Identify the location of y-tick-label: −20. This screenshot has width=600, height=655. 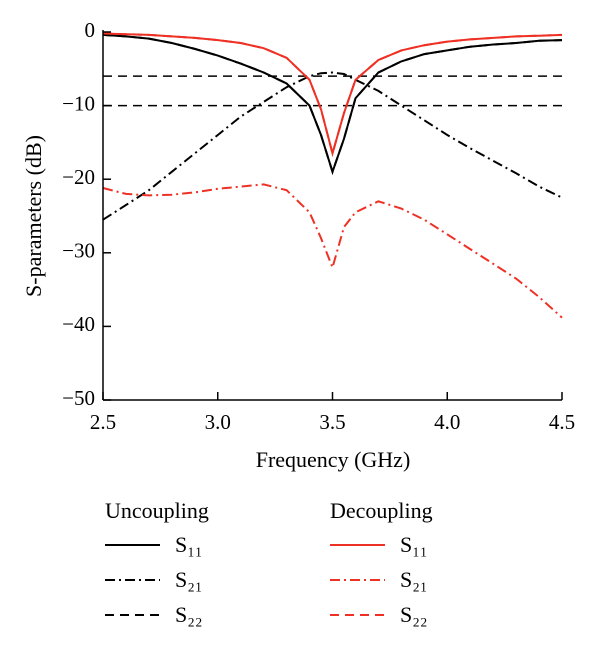
(78, 177).